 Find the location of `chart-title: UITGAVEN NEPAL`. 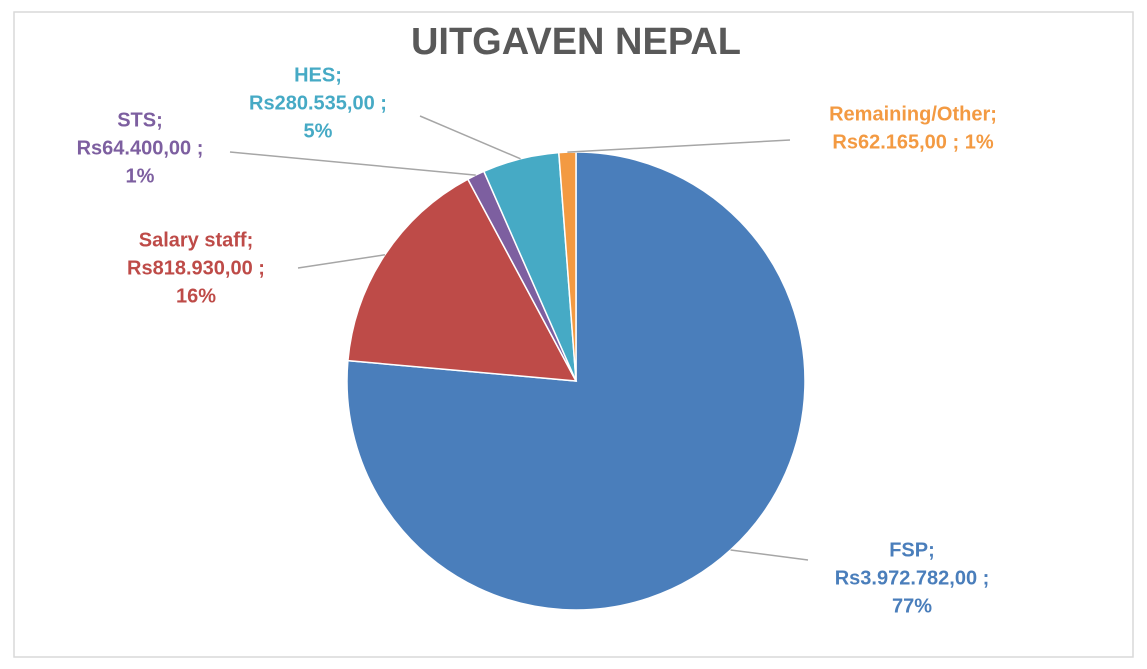

chart-title: UITGAVEN NEPAL is located at coordinates (576, 42).